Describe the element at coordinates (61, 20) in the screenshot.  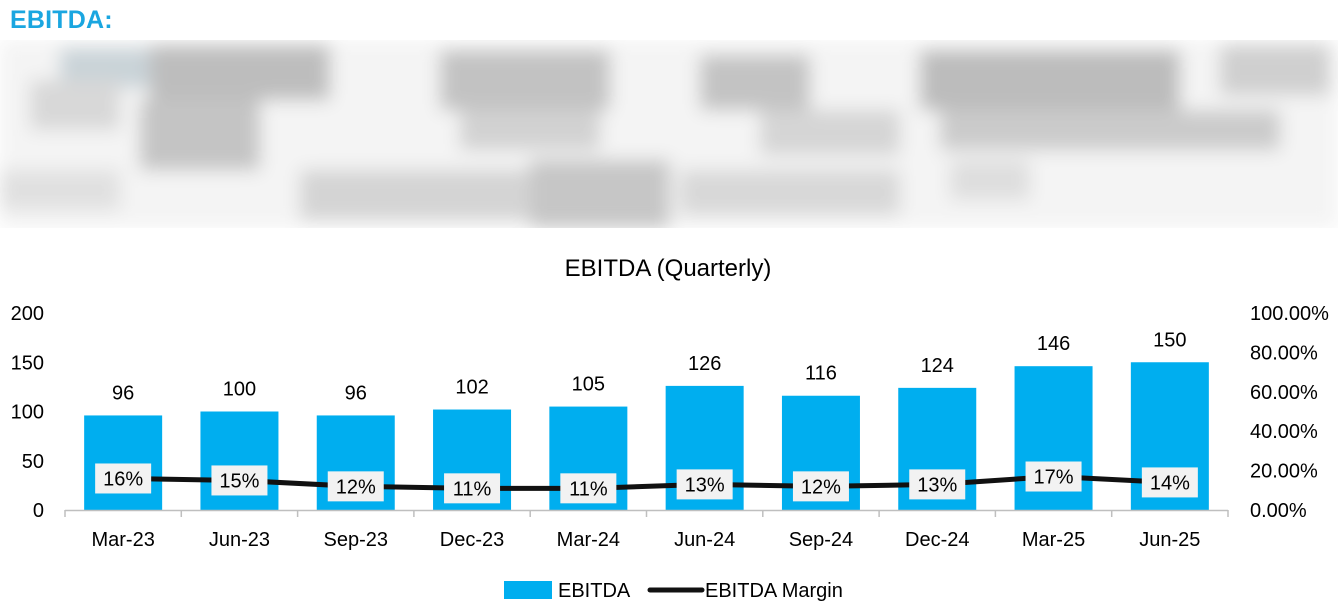
I see `page-heading: EBITDA:` at that location.